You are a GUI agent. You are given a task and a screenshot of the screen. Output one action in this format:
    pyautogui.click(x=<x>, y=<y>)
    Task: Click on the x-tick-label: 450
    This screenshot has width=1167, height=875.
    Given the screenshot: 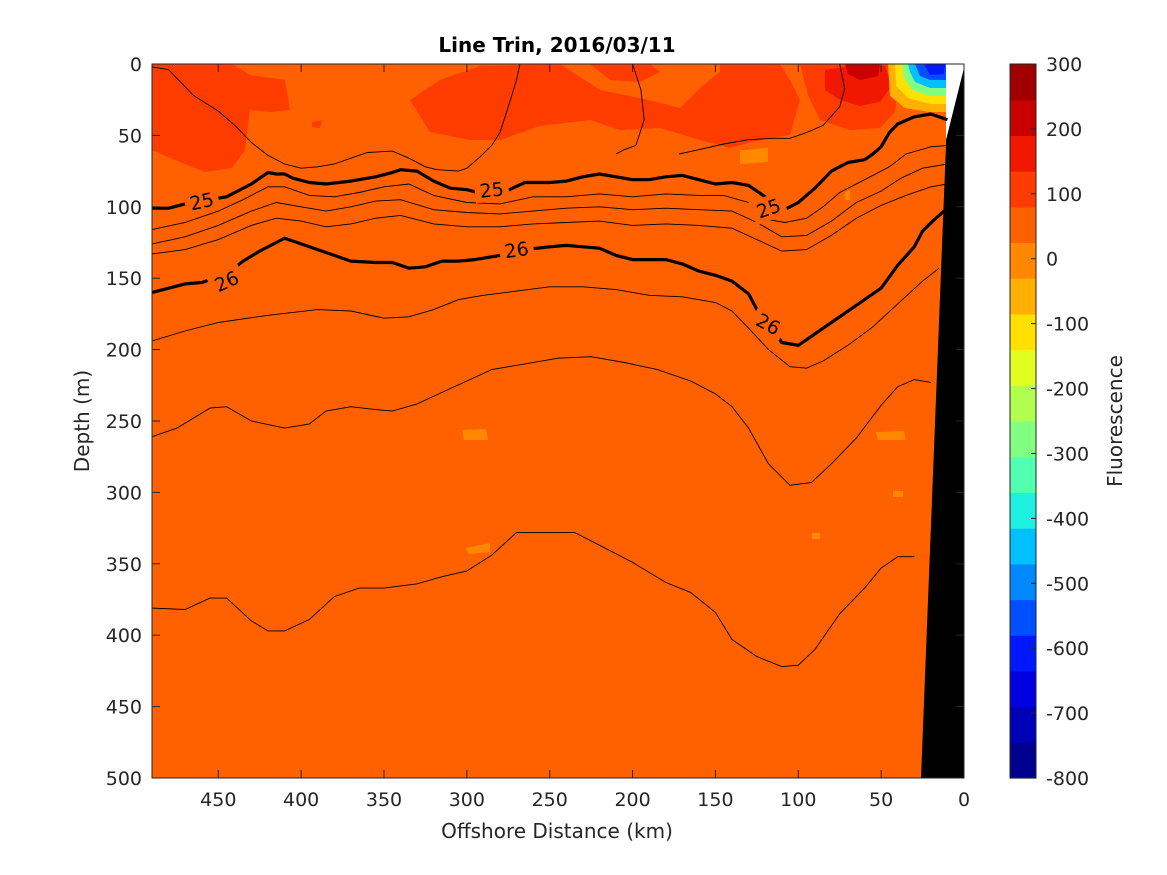 What is the action you would take?
    pyautogui.click(x=218, y=800)
    